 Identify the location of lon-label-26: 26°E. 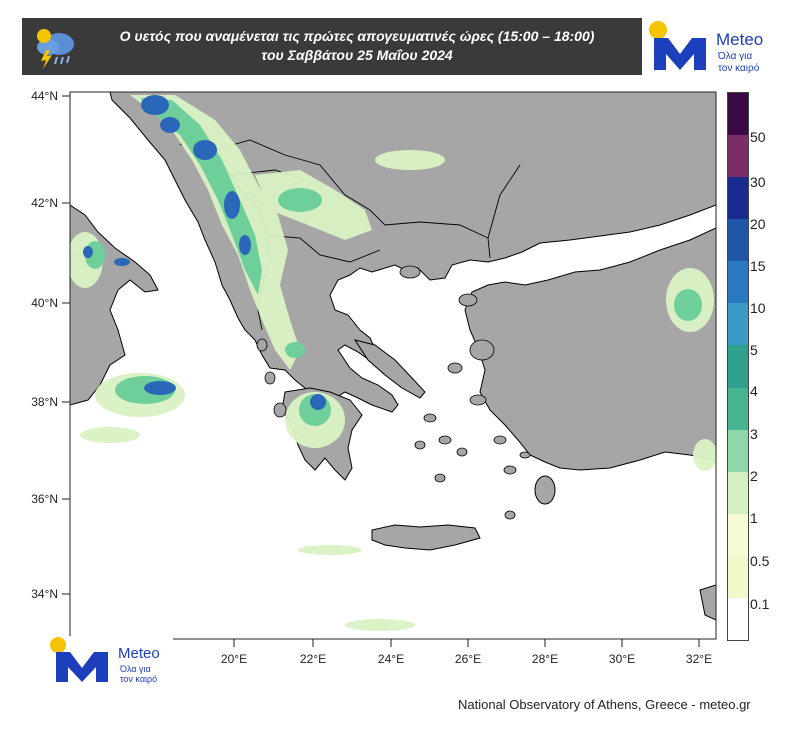
(468, 659).